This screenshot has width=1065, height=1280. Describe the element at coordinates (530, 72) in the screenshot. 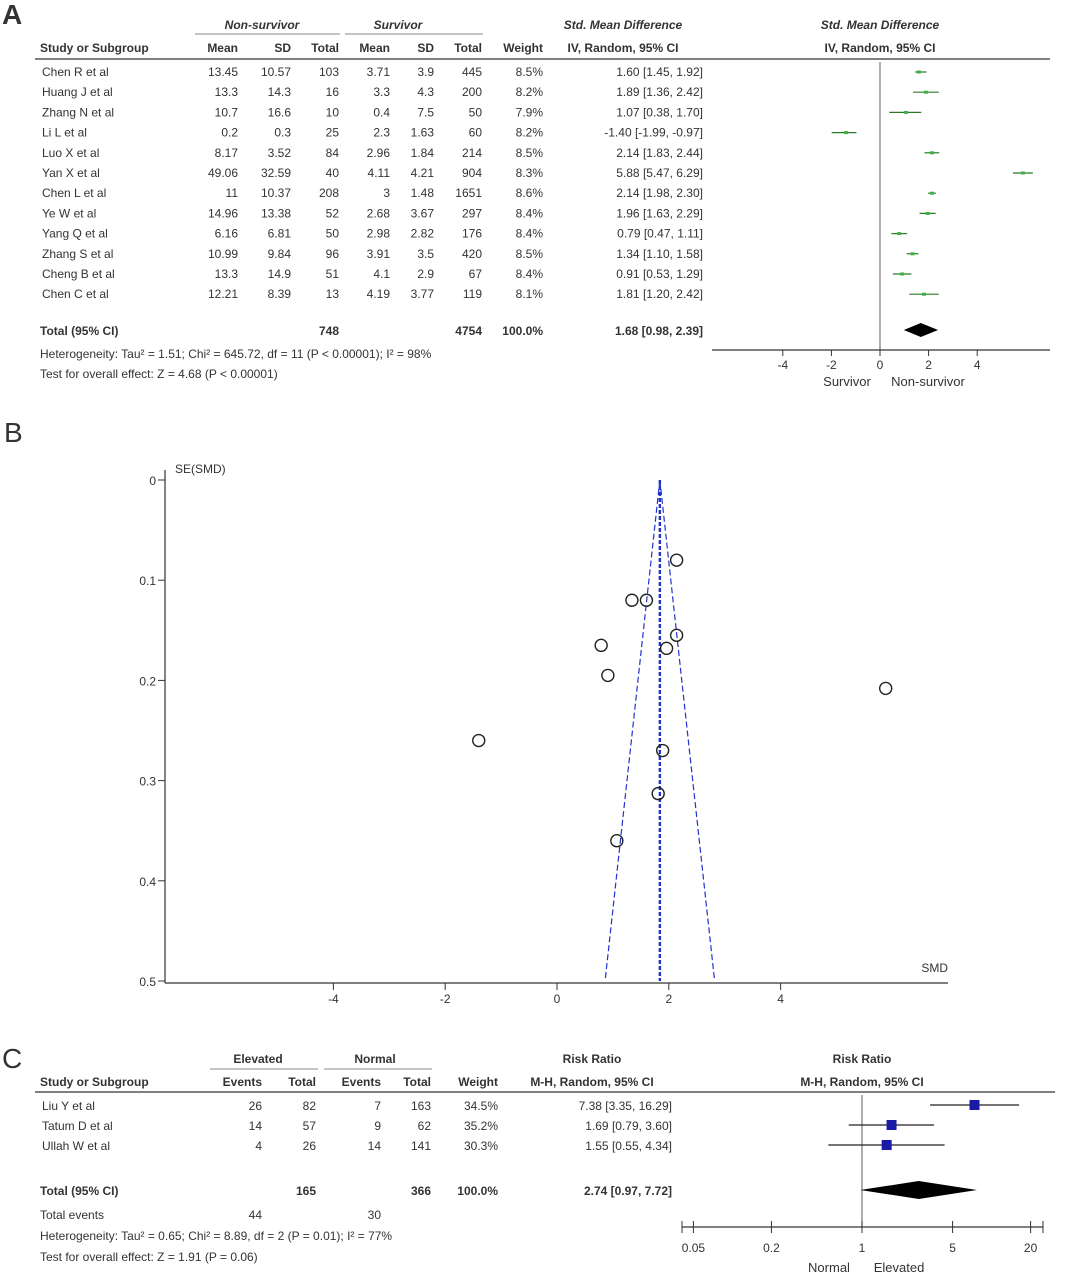

I see `weight: 8.5%` at that location.